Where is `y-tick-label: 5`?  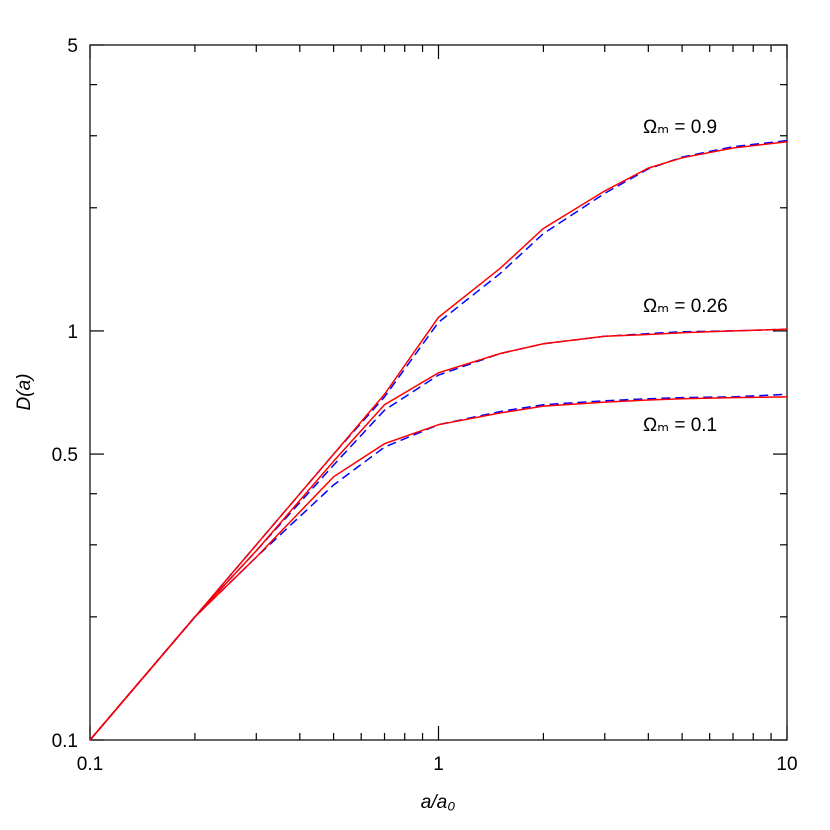
y-tick-label: 5 is located at coordinates (72, 46).